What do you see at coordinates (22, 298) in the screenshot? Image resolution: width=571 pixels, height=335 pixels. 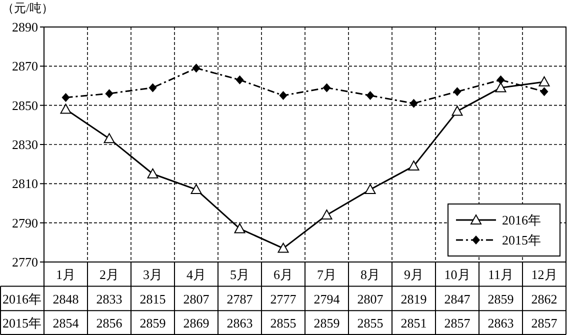 I see `text: 2016年` at bounding box center [22, 298].